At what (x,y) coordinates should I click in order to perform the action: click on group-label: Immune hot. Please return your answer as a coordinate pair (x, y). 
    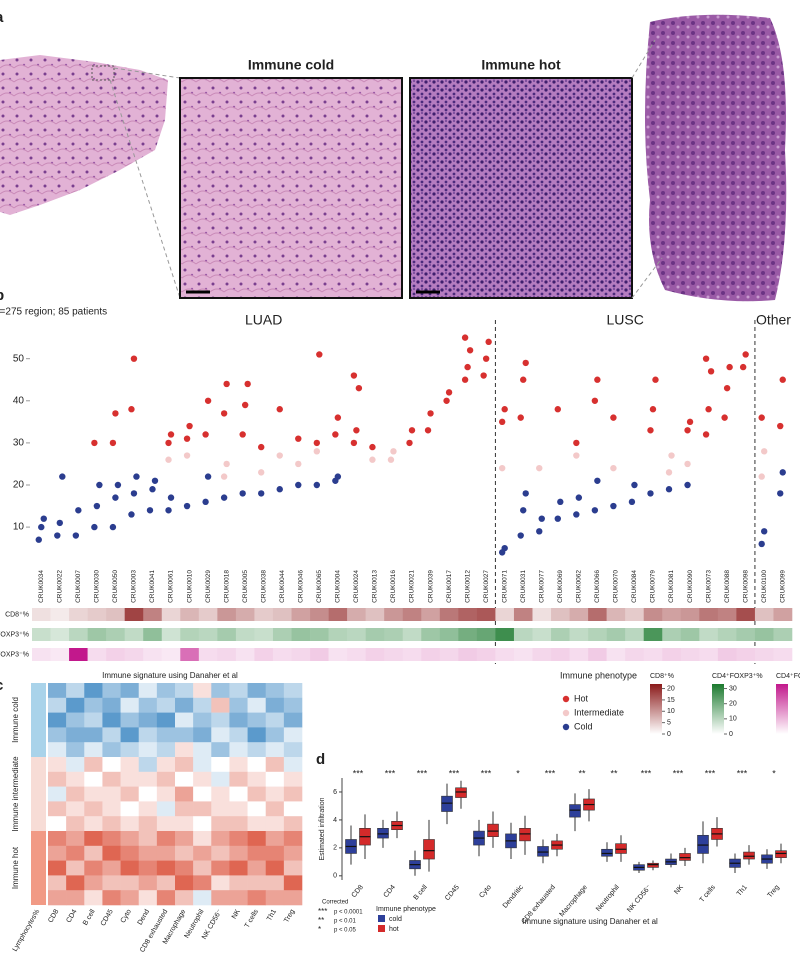
    Looking at the image, I should click on (15, 867).